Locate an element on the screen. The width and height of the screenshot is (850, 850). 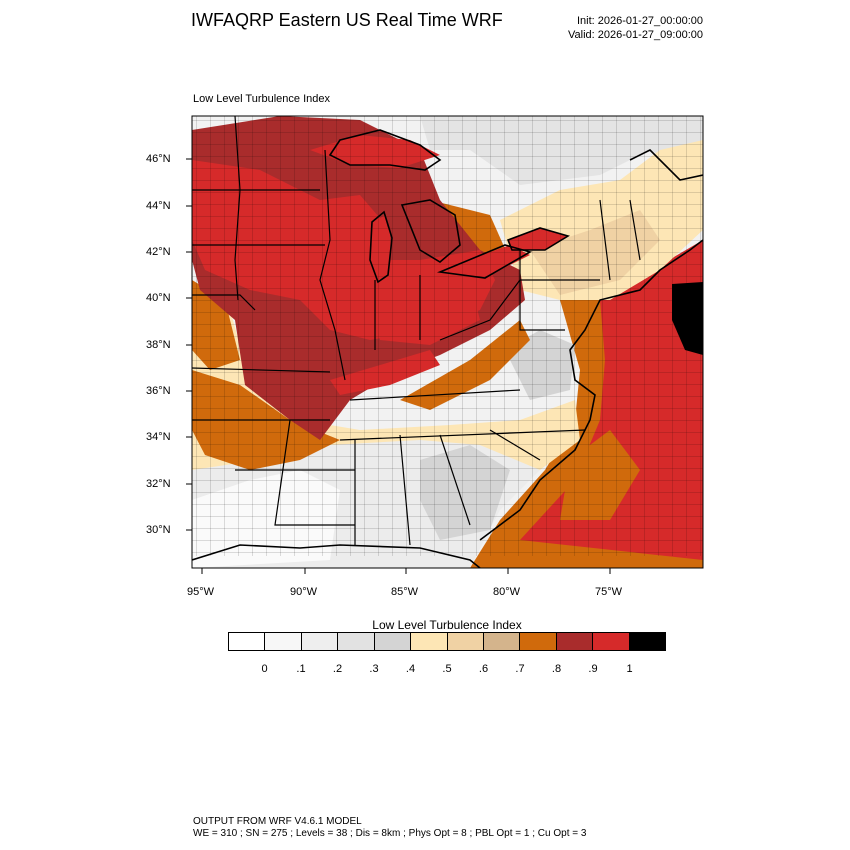
init-time: Init: 2026-01-27_00:00:00 is located at coordinates (640, 21).